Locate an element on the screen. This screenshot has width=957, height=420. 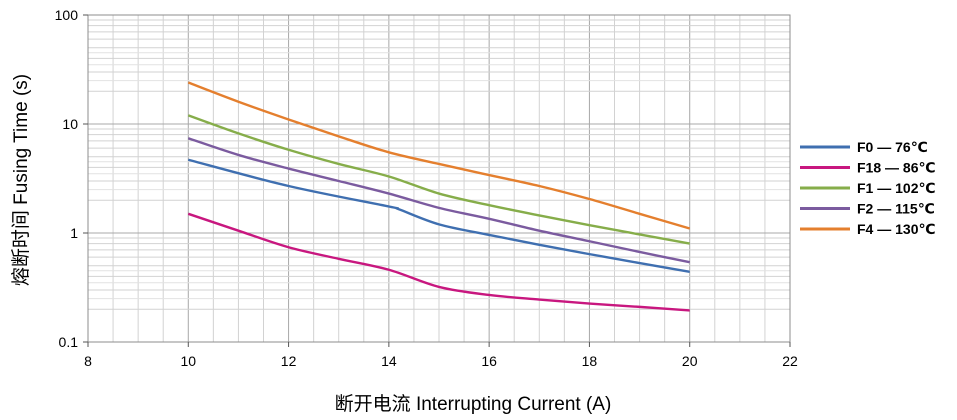
legend-entry: F1 — 102℃ is located at coordinates (896, 188).